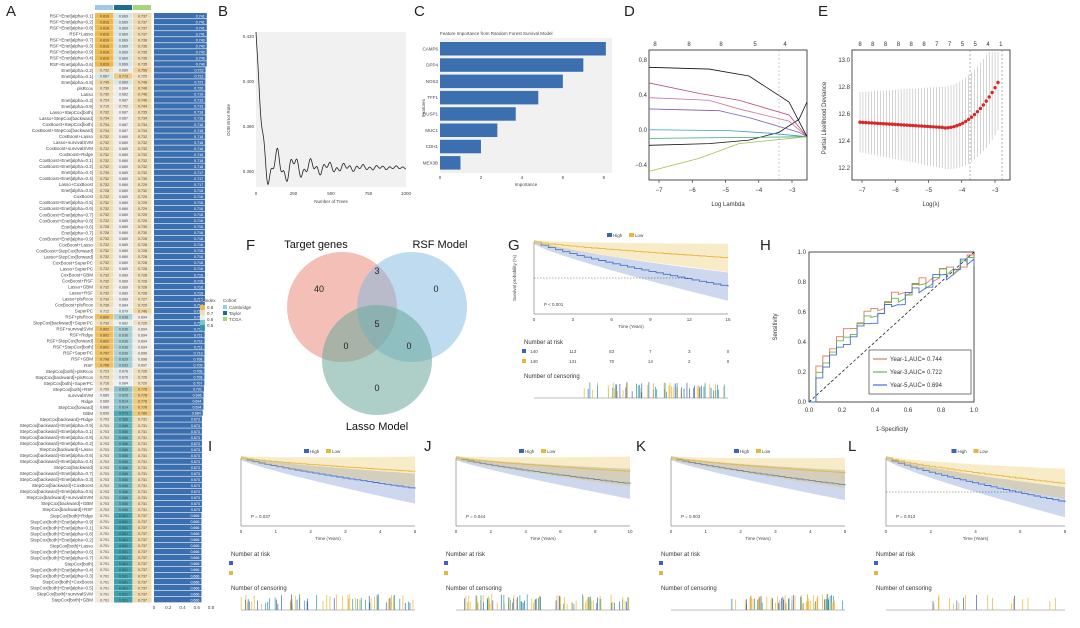 The image size is (1080, 628). Describe the element at coordinates (123, 402) in the screenshot. I see `heatmap-cell-value: 0.614` at that location.